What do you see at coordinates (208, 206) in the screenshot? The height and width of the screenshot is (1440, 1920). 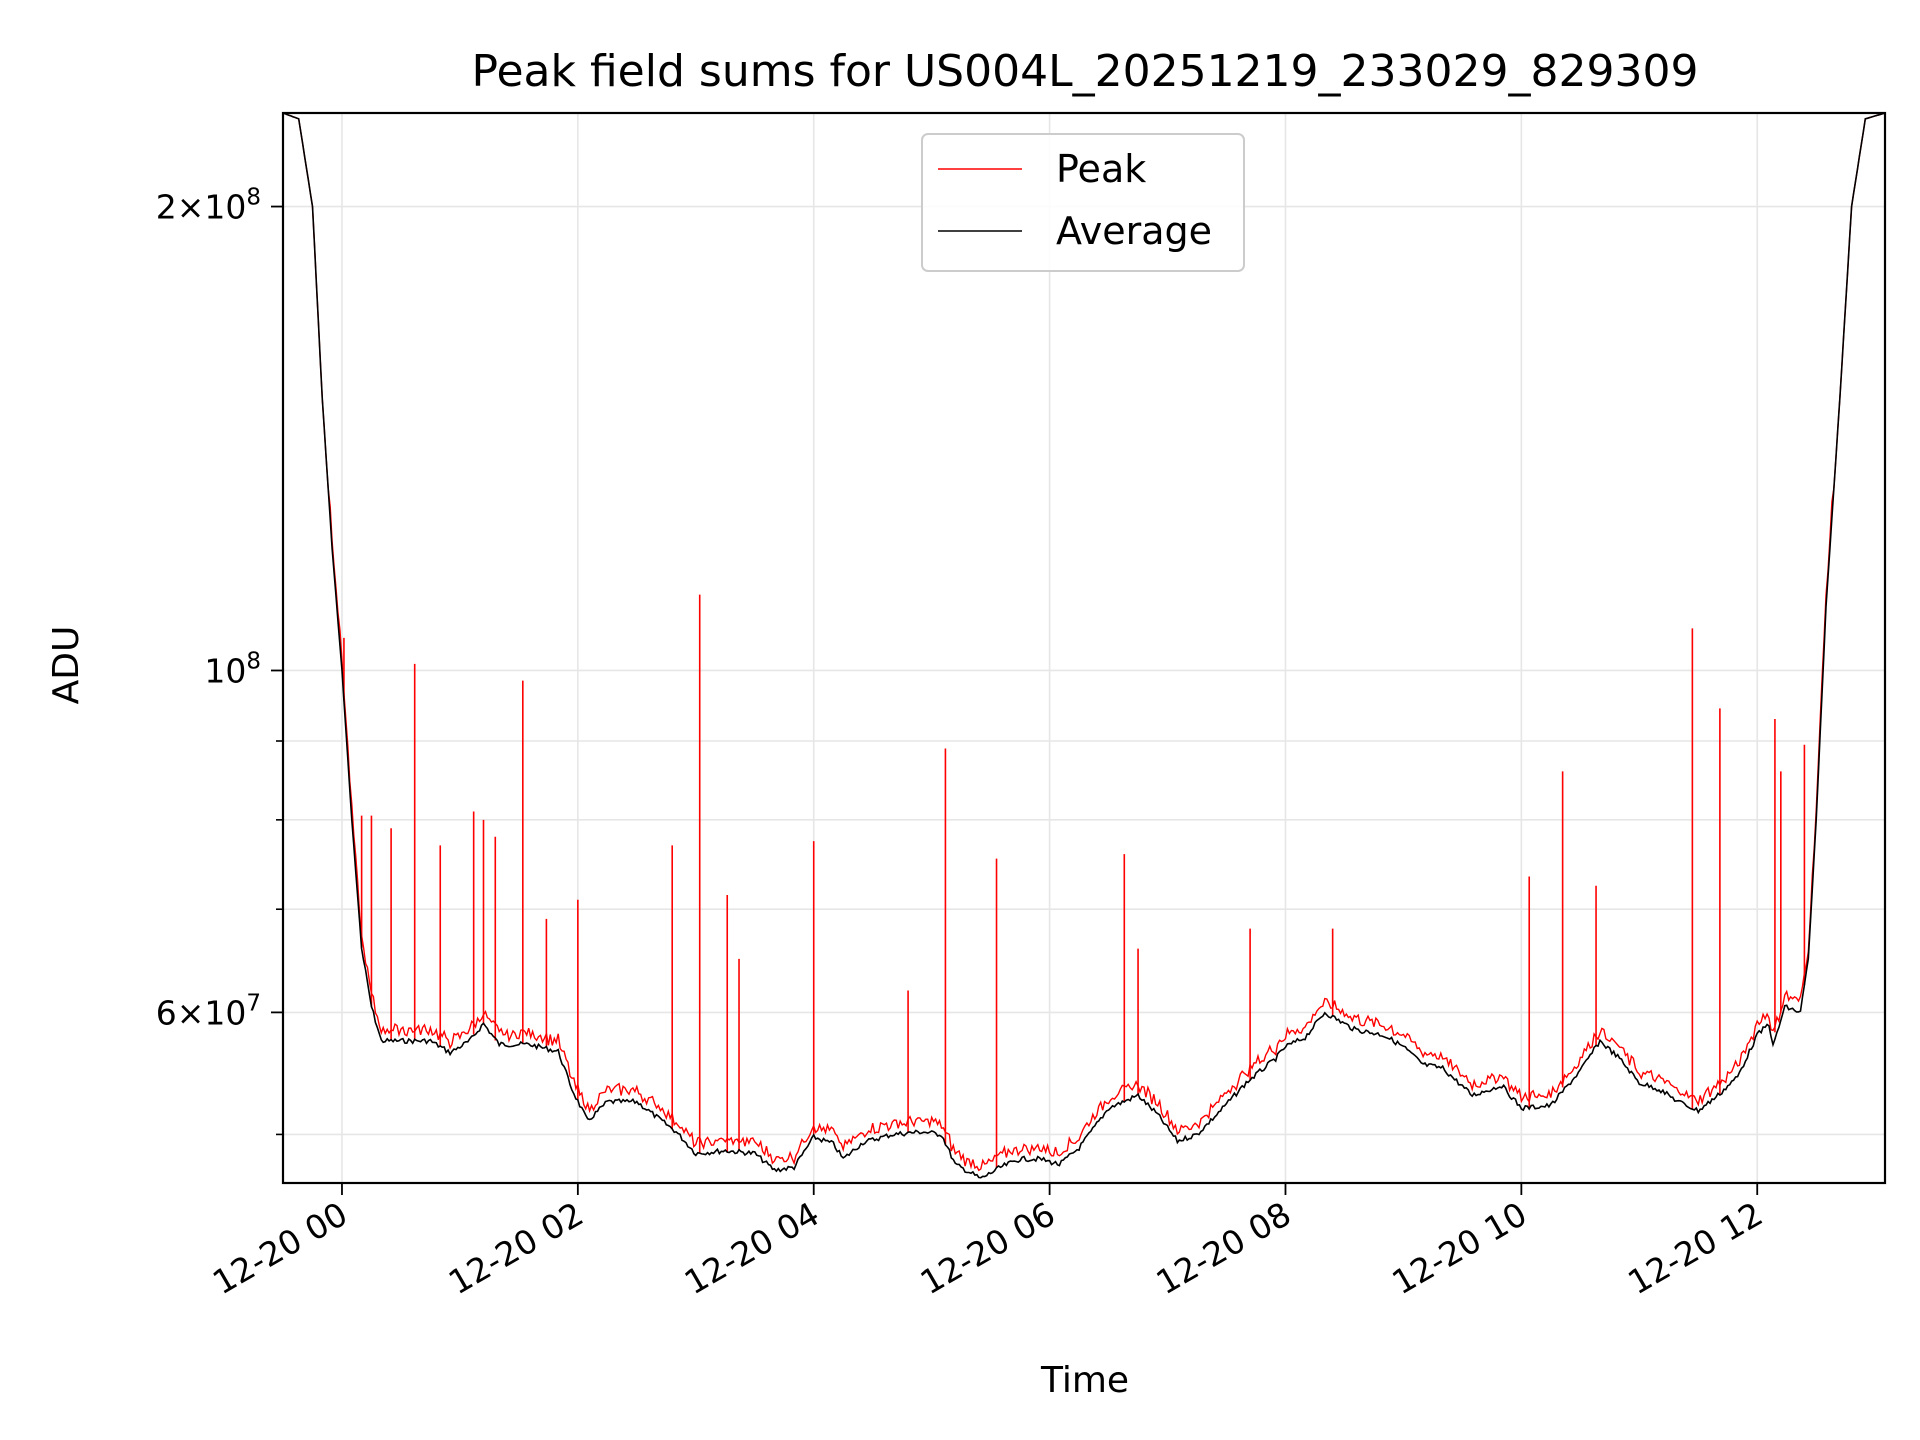 I see `y-tick-label: 2×108` at bounding box center [208, 206].